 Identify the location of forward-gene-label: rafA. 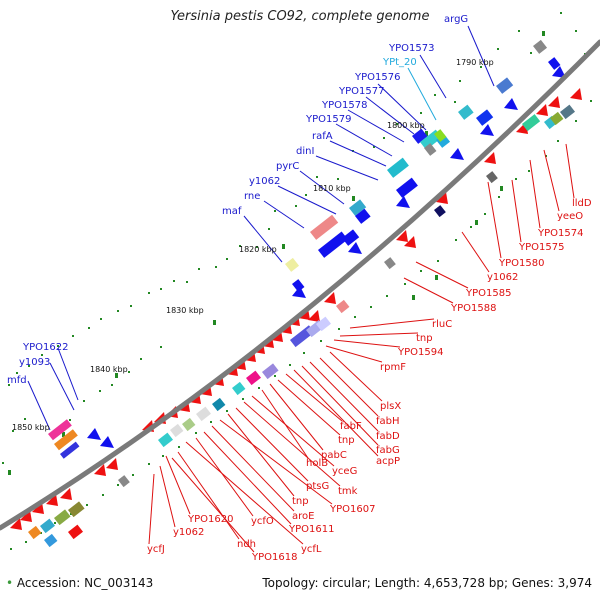
(322, 136).